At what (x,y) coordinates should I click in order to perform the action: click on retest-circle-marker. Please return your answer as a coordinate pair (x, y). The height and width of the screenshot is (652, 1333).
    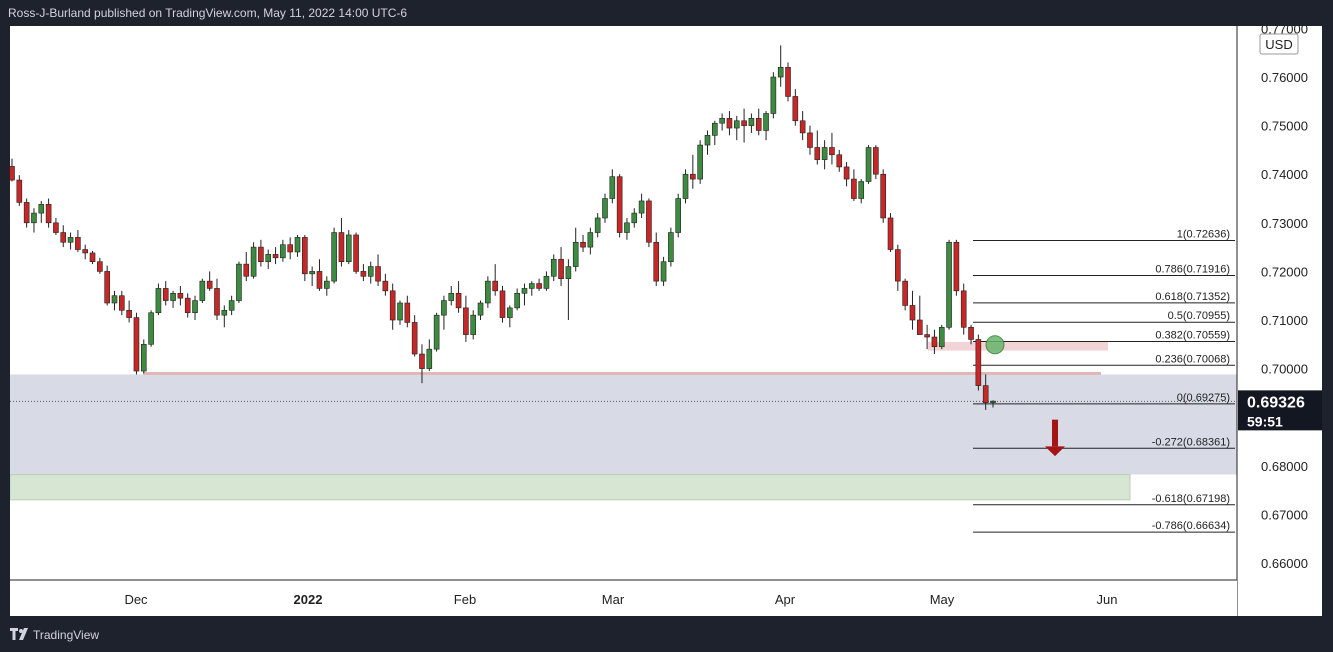
    Looking at the image, I should click on (995, 345).